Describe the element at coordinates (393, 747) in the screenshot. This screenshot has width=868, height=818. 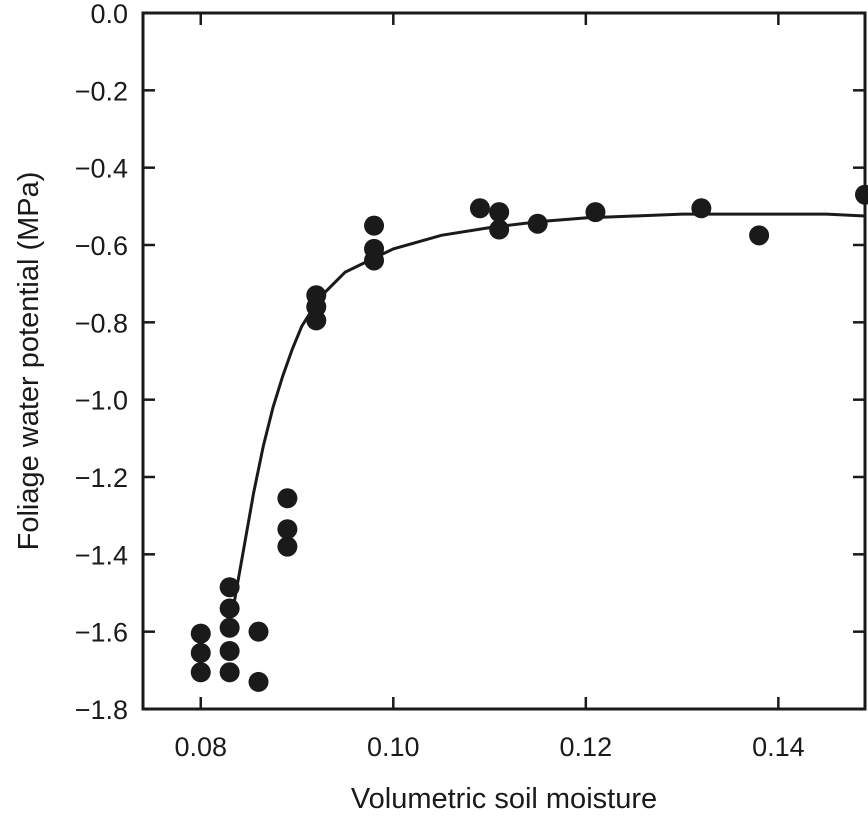
I see `x-tick-label: 0.10` at that location.